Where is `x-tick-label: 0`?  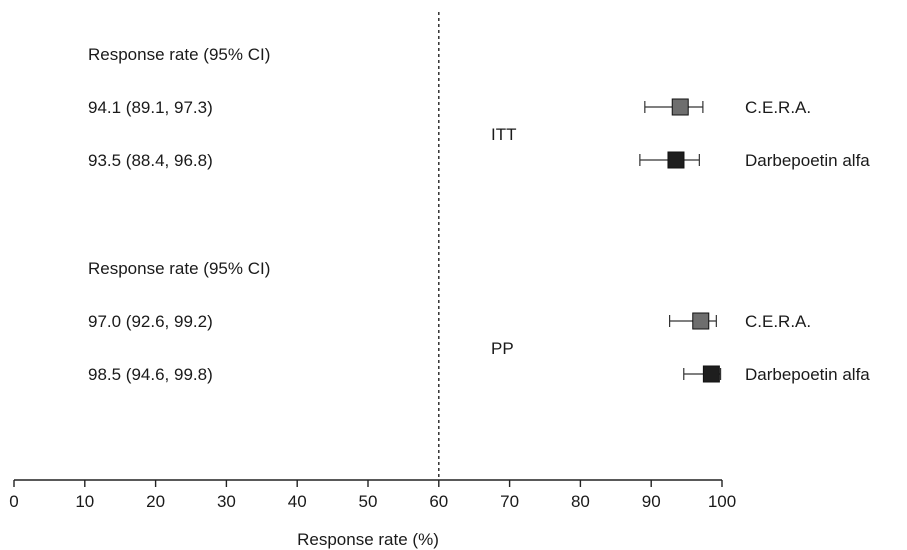
x-tick-label: 0 is located at coordinates (13, 501).